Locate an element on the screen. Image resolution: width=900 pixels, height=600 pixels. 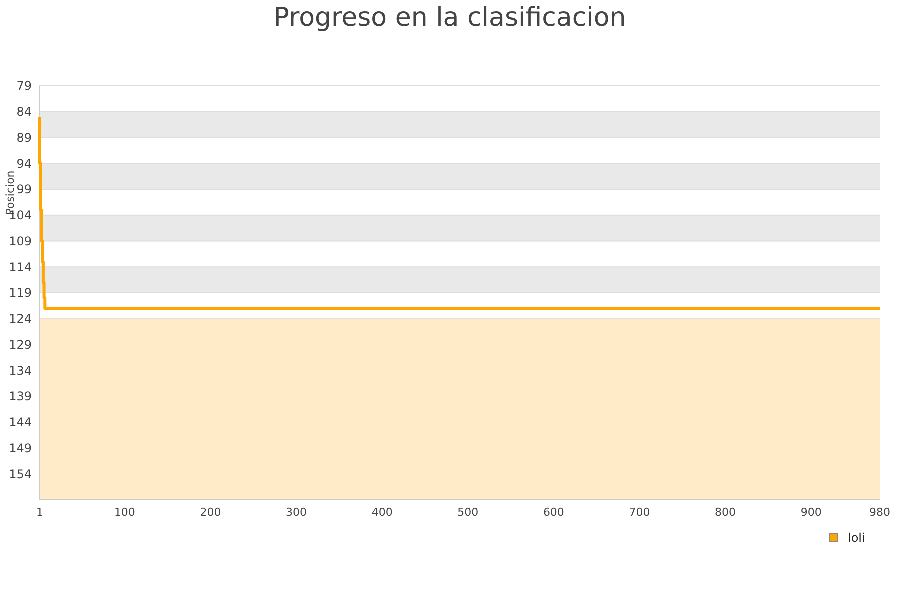
x-tick-label: 100 is located at coordinates (125, 512).